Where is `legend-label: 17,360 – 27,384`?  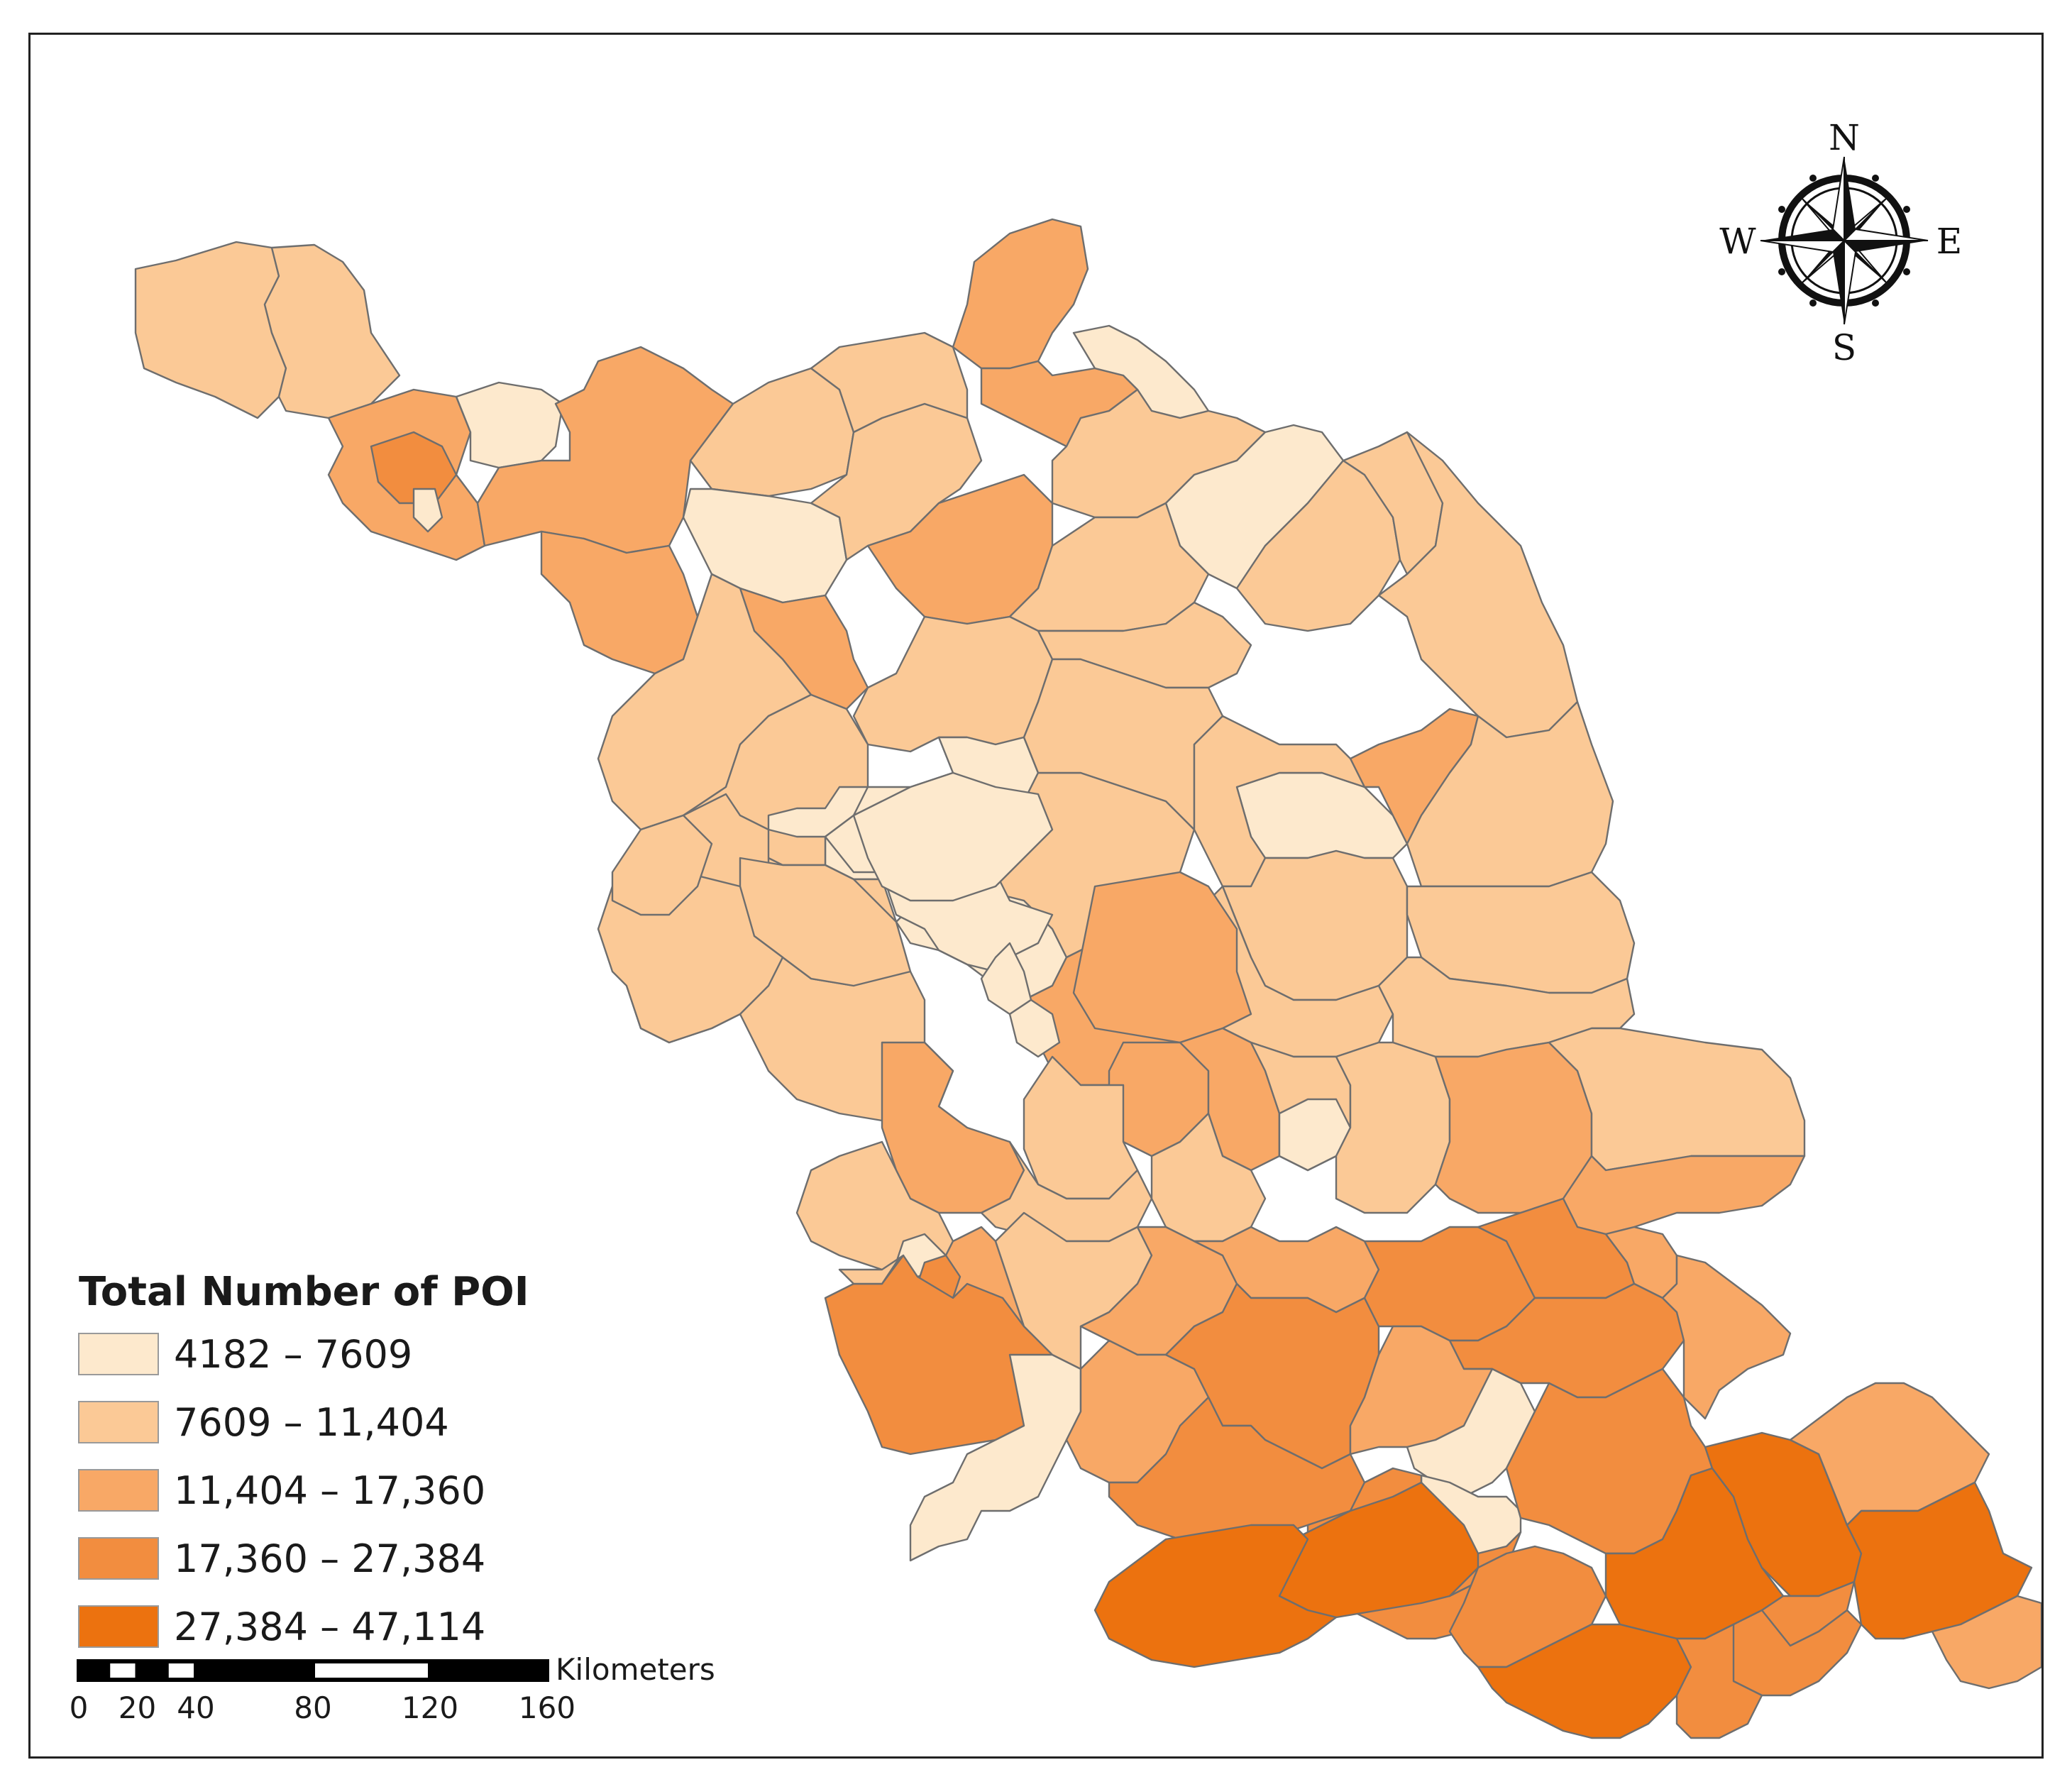
legend-label: 17,360 – 27,384 is located at coordinates (329, 1558).